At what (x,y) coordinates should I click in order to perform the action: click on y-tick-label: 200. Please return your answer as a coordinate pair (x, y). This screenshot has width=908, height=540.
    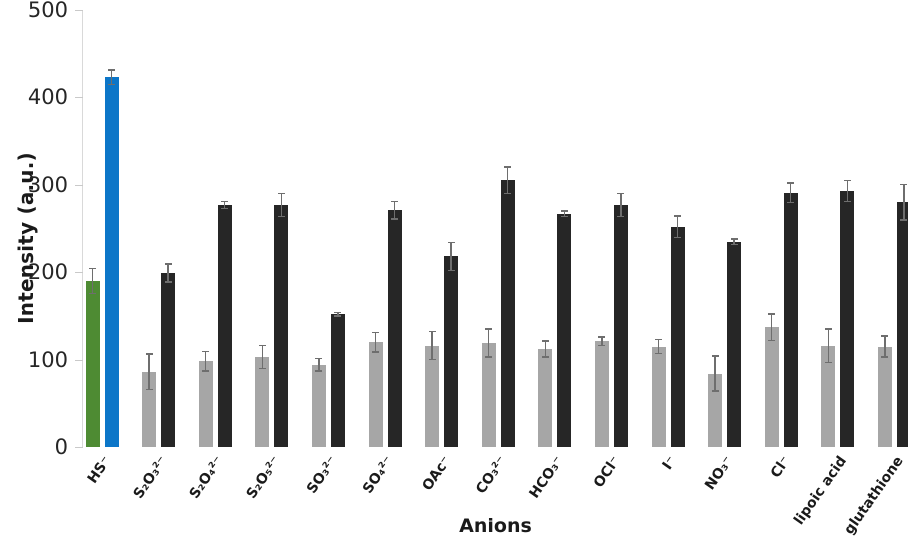
    Looking at the image, I should click on (47, 272).